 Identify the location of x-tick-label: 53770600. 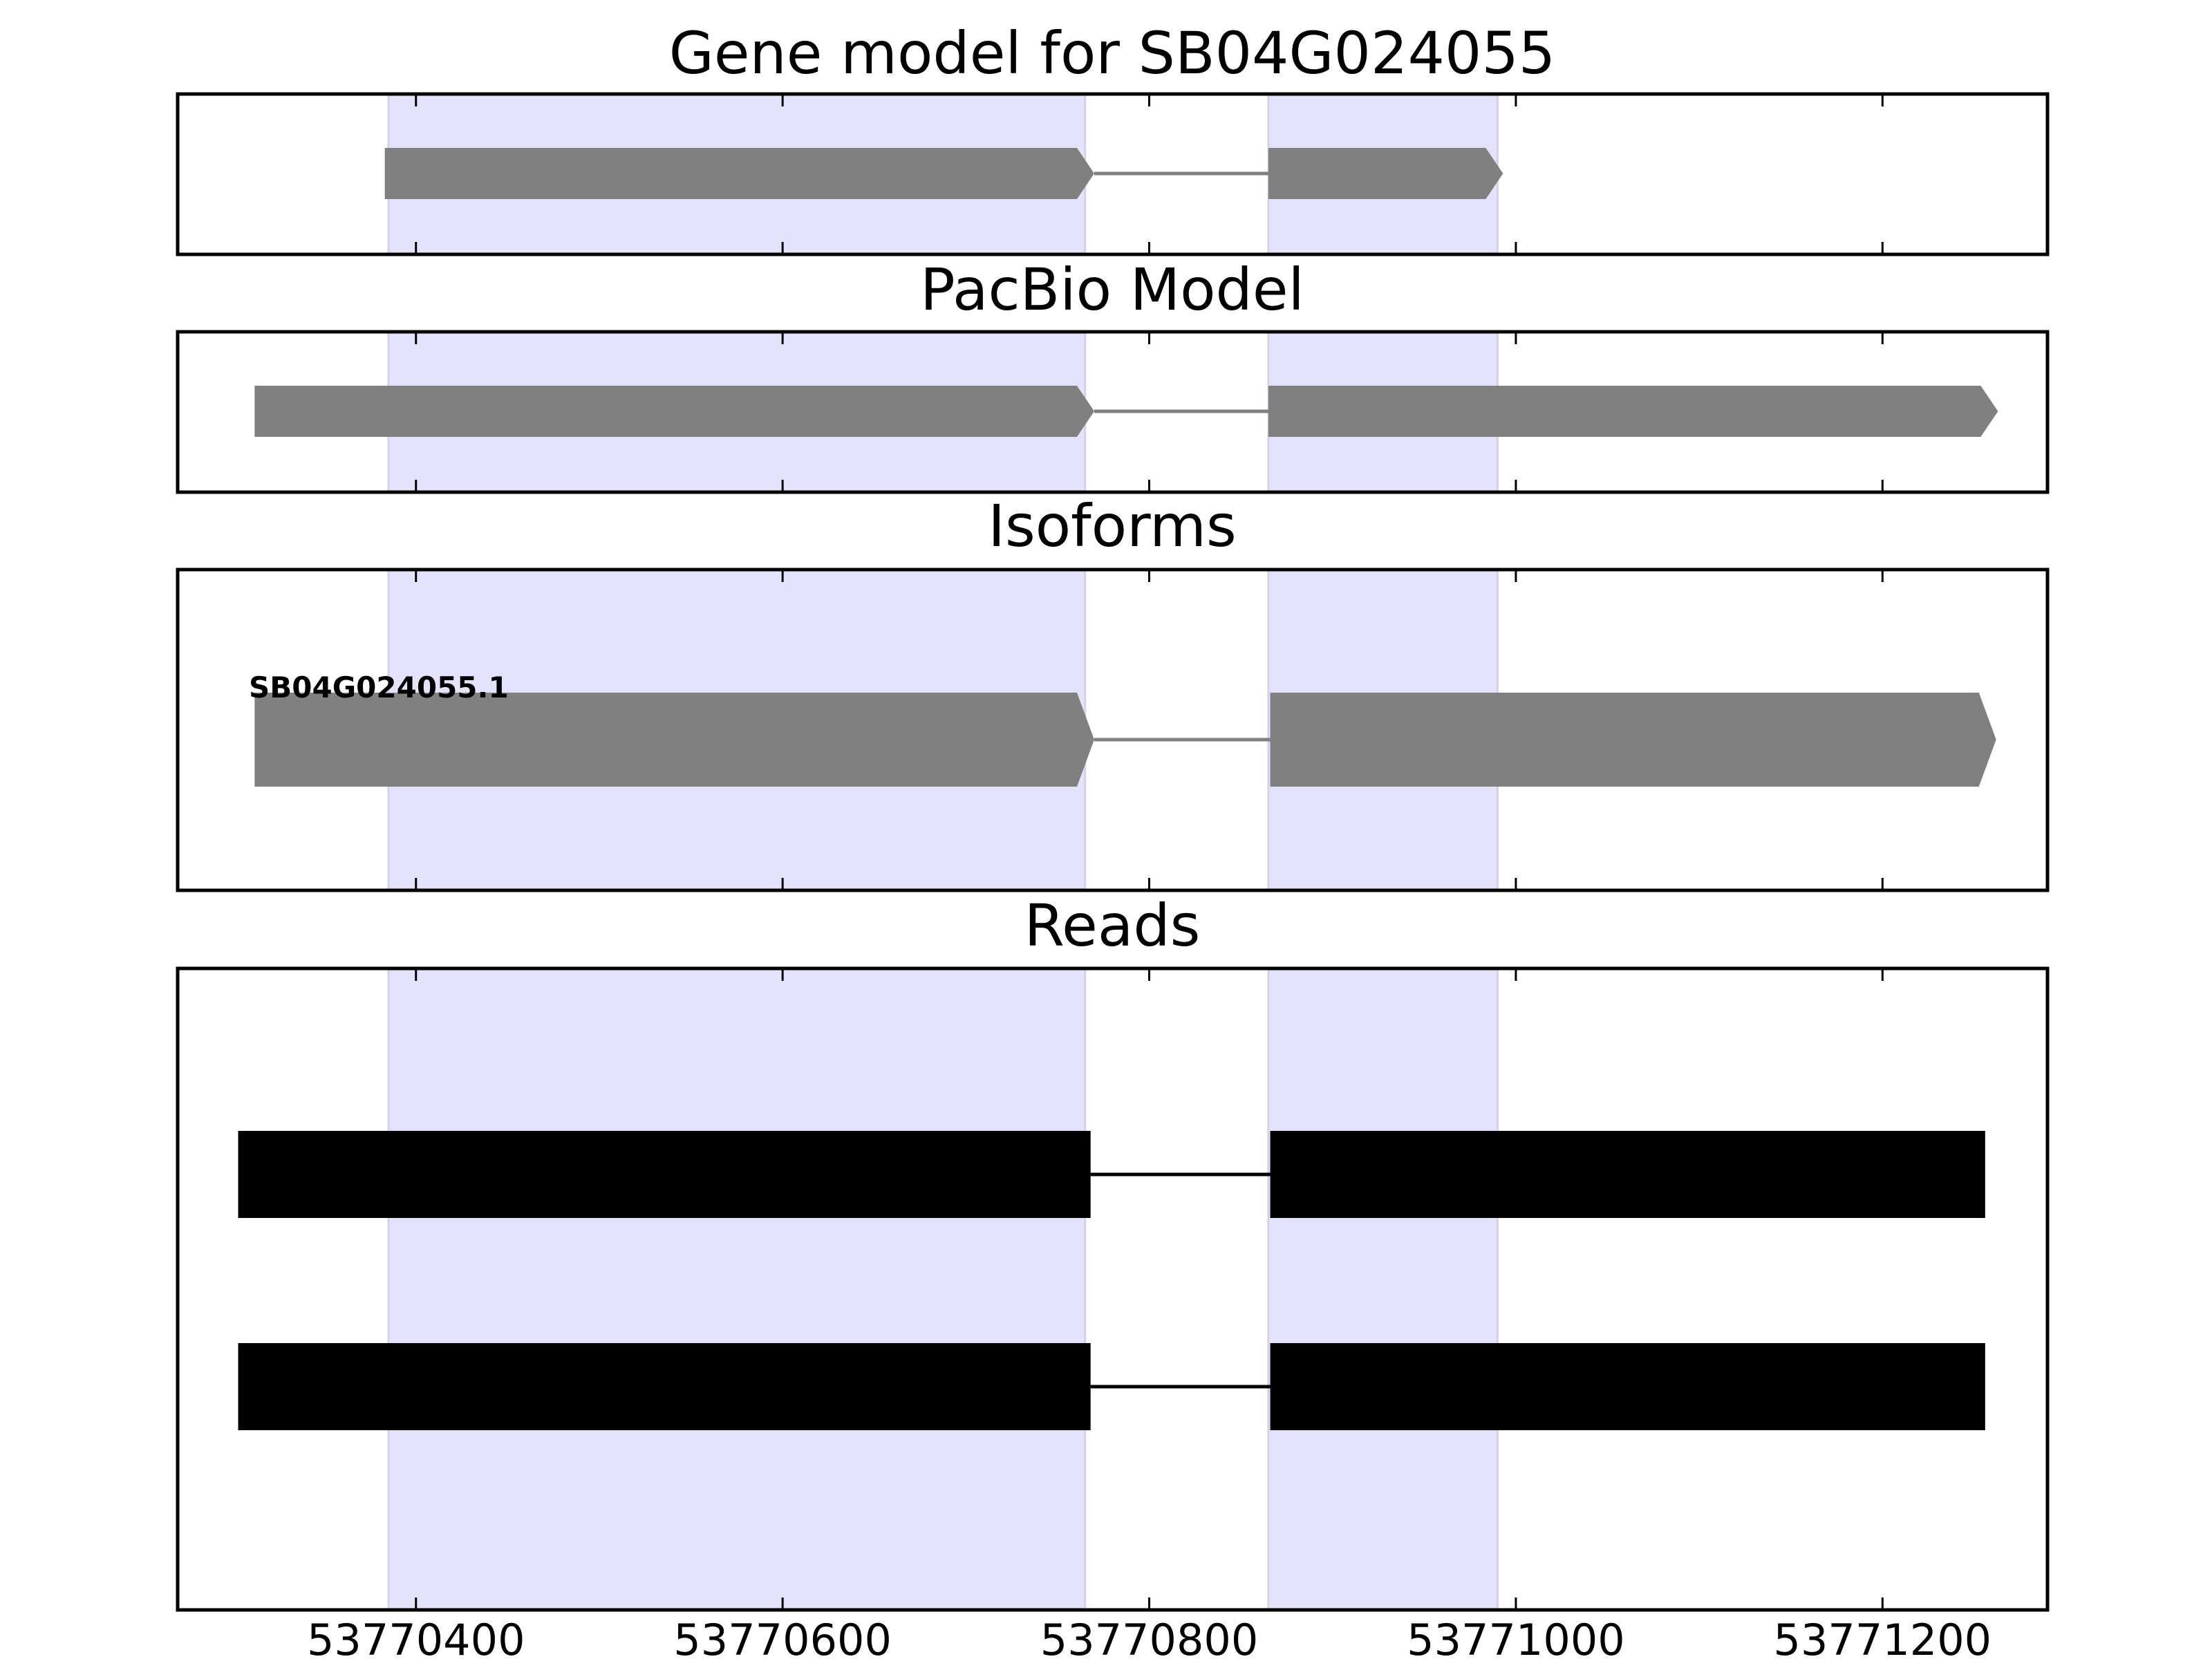
(782, 1637).